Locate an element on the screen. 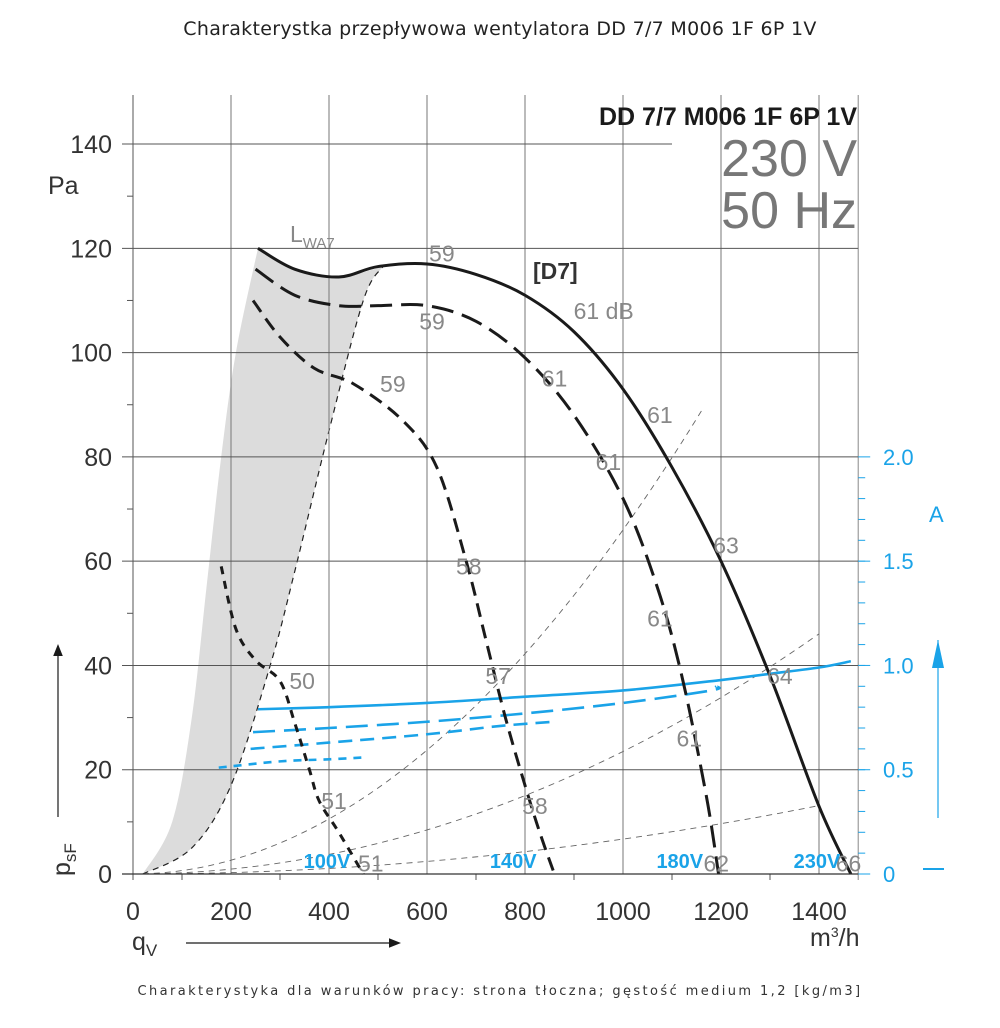 The height and width of the screenshot is (1028, 1000). x-tick-label: 1000 is located at coordinates (623, 912).